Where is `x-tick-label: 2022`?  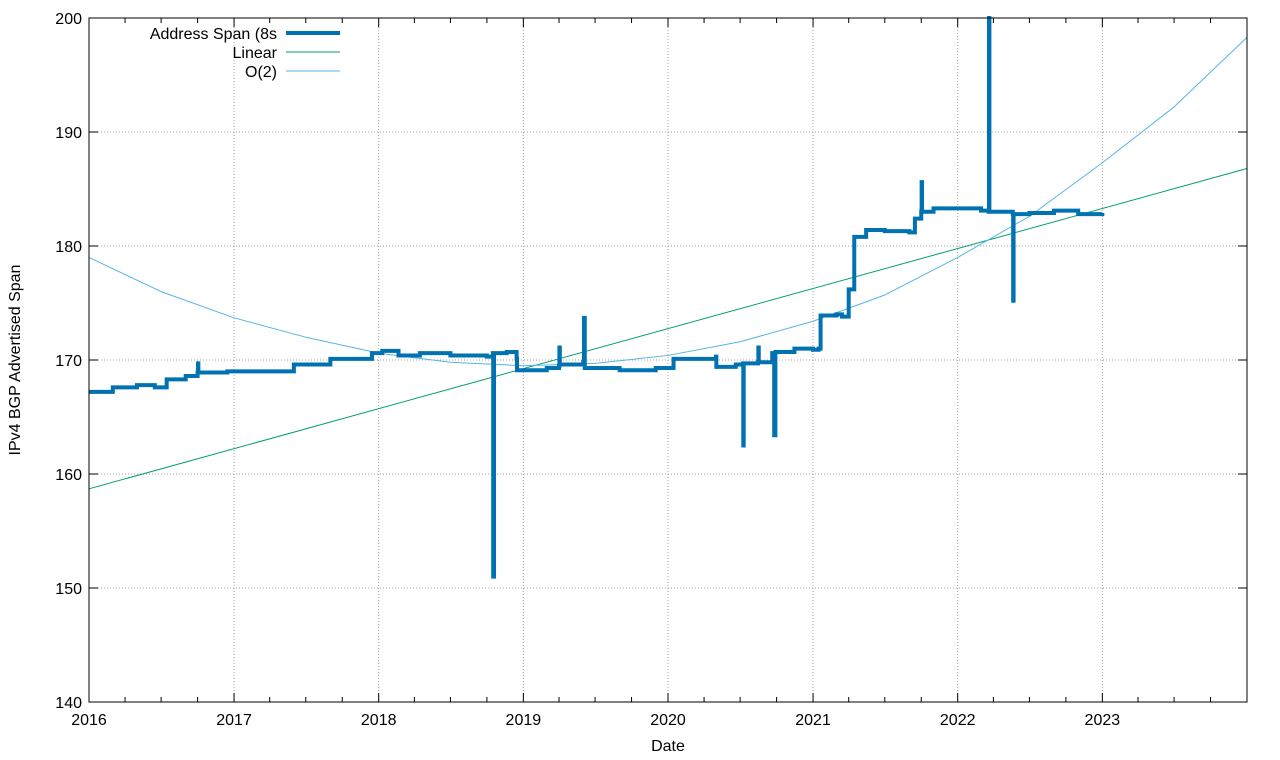 x-tick-label: 2022 is located at coordinates (958, 720).